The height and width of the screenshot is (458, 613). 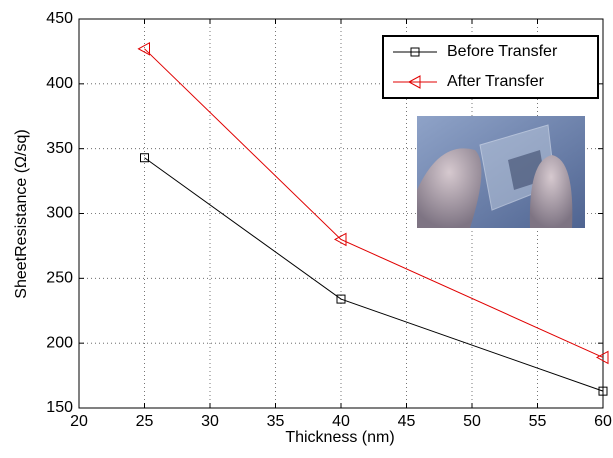 I want to click on legend-label: Before Transfer, so click(x=502, y=51).